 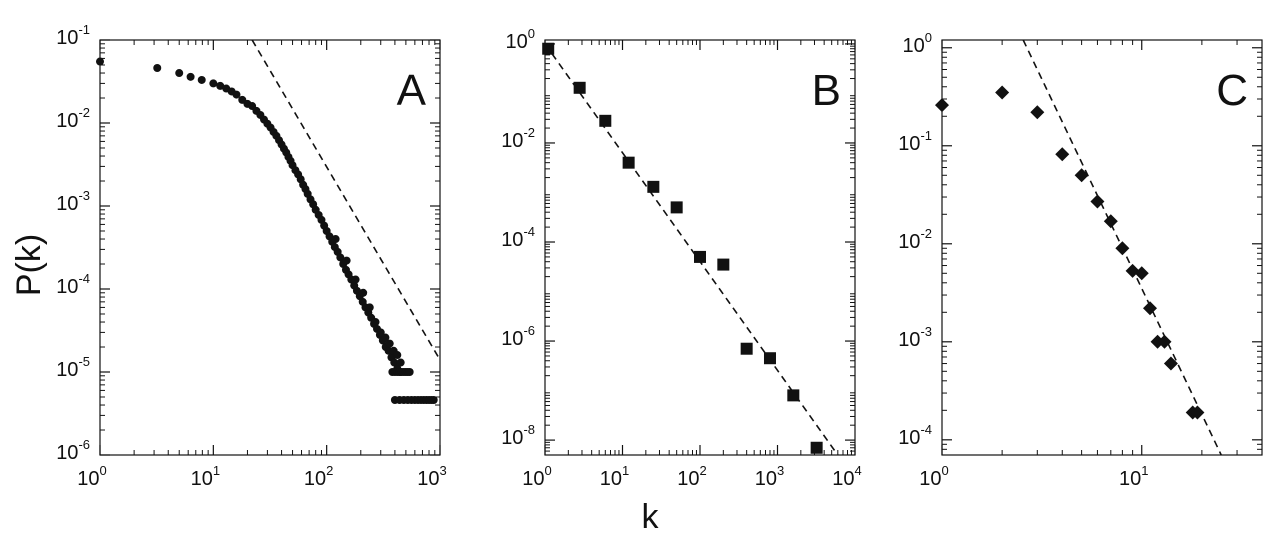 I want to click on x-tick-label: 10⁴, so click(x=846, y=476).